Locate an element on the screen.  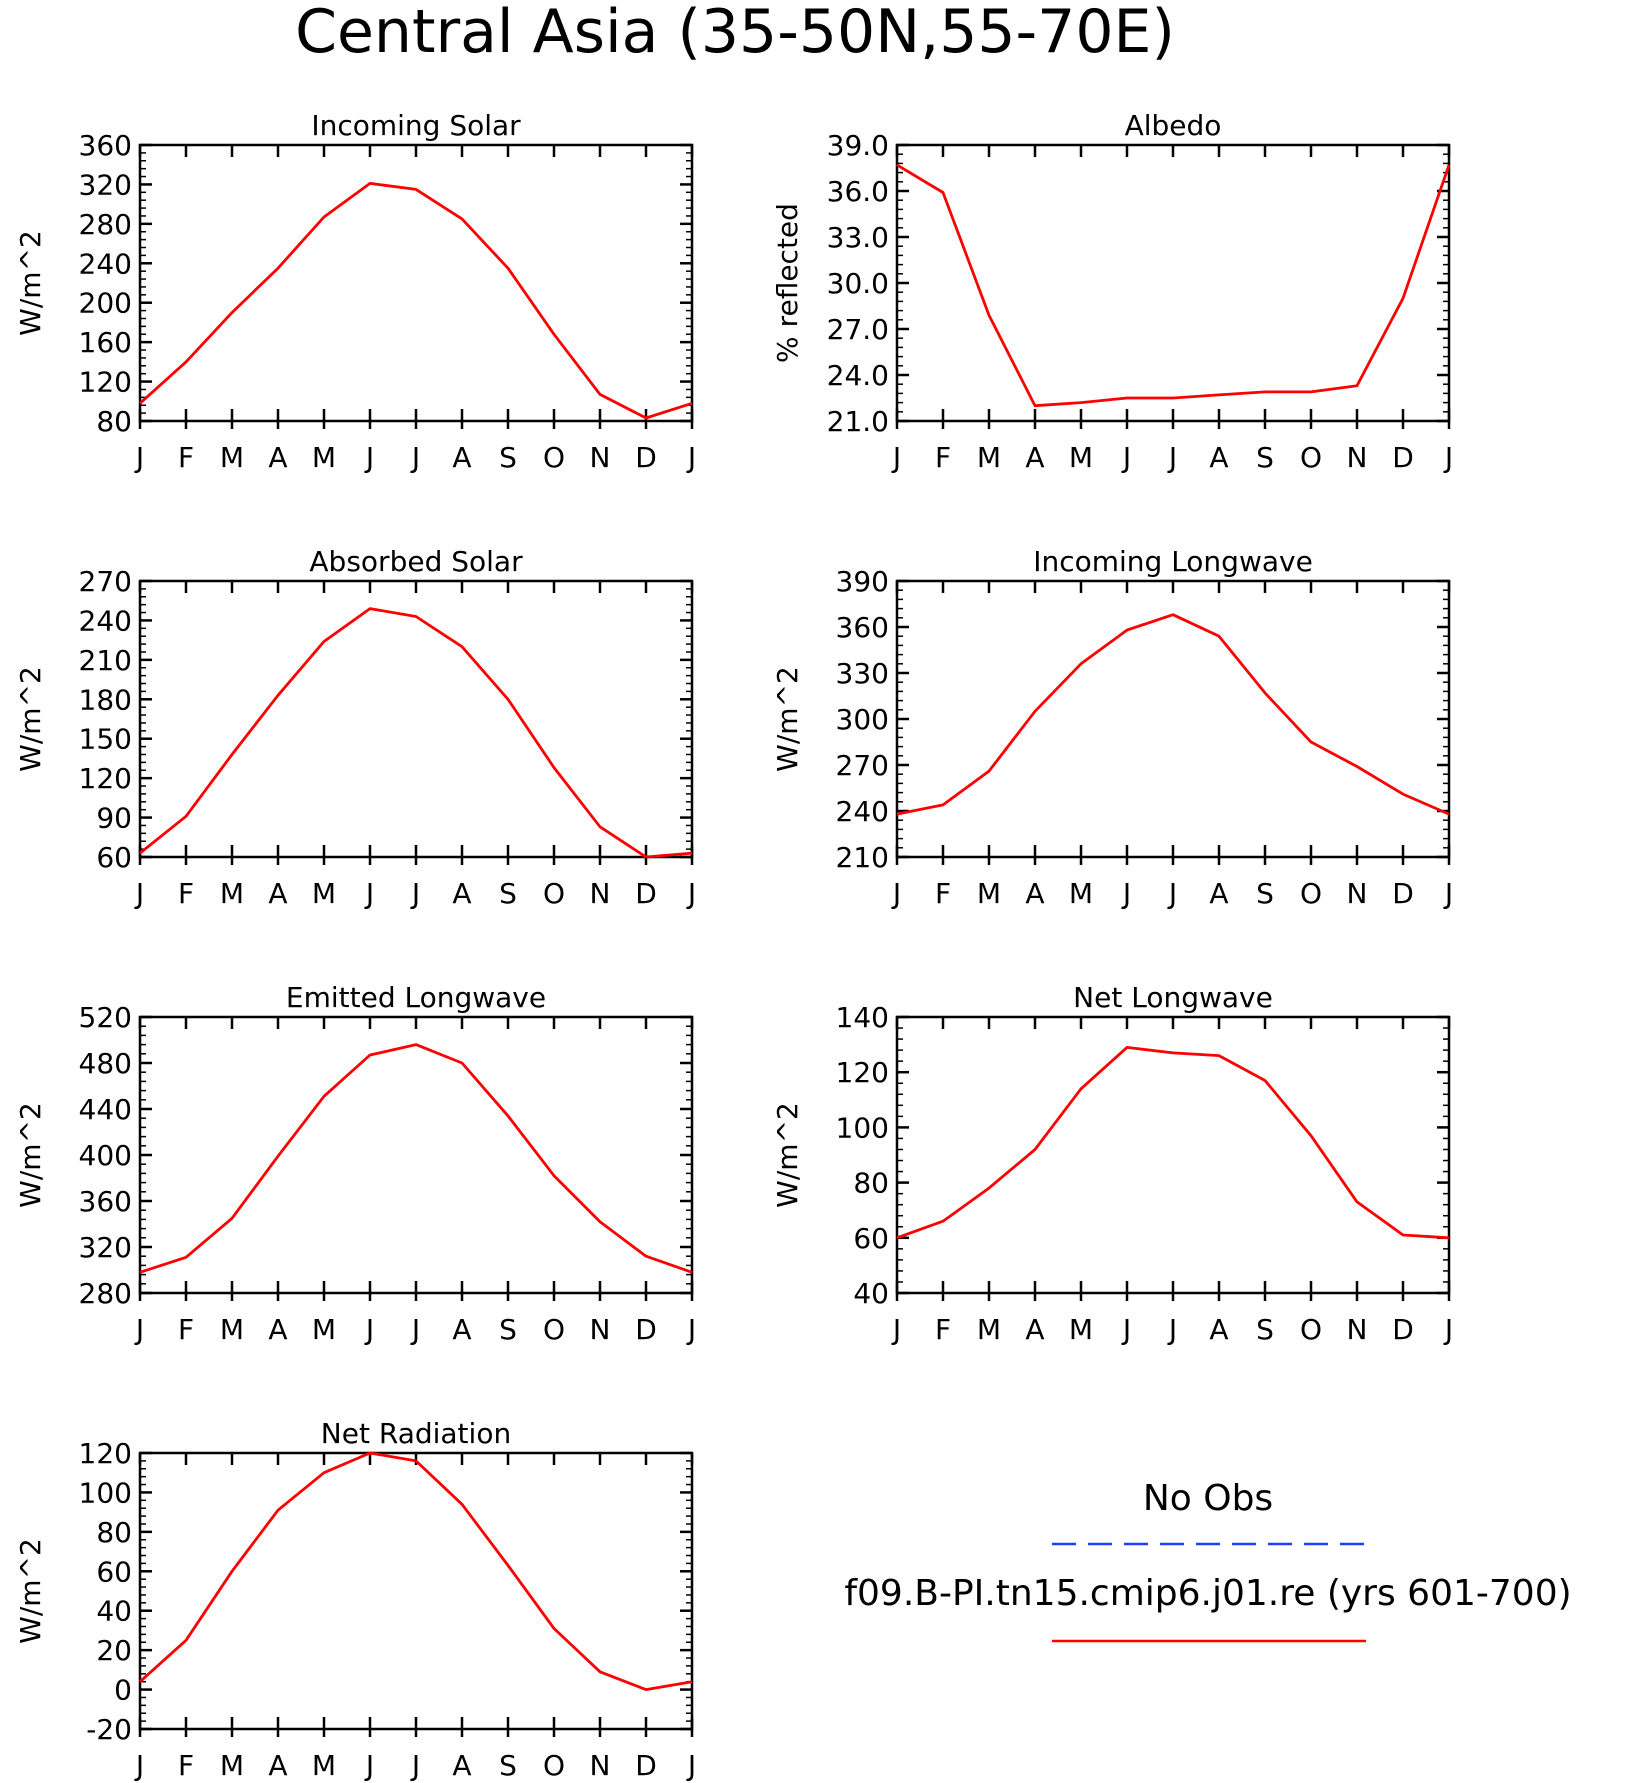
absorbed-solar-xtick-label: F is located at coordinates (186, 893).